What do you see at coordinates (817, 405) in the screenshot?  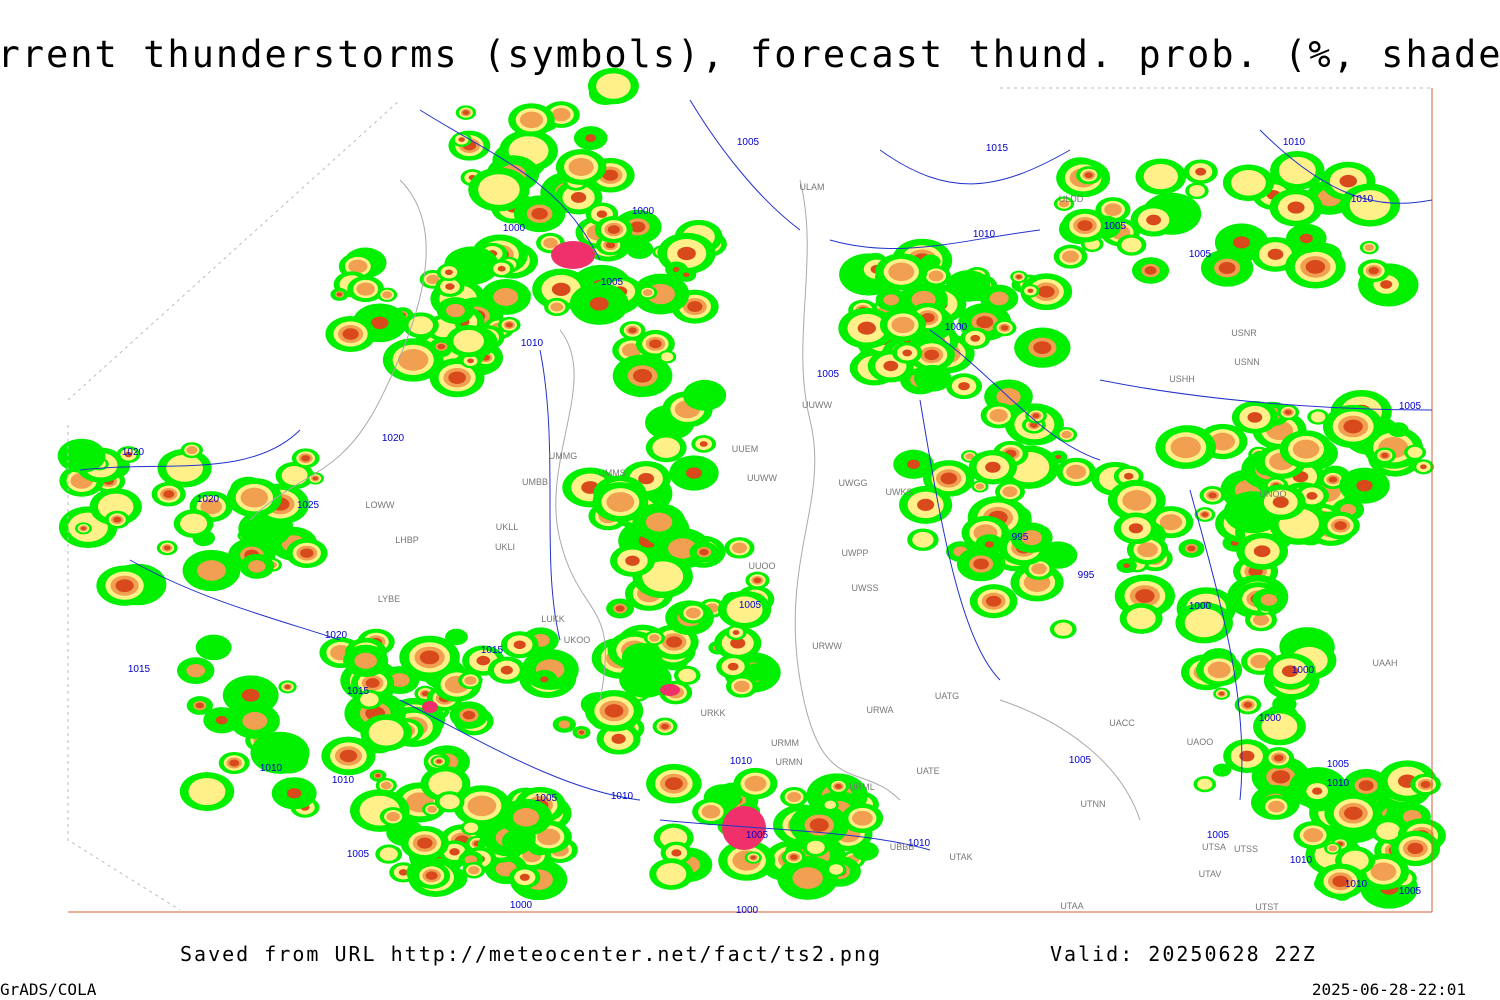 I see `station-label: UUWW` at bounding box center [817, 405].